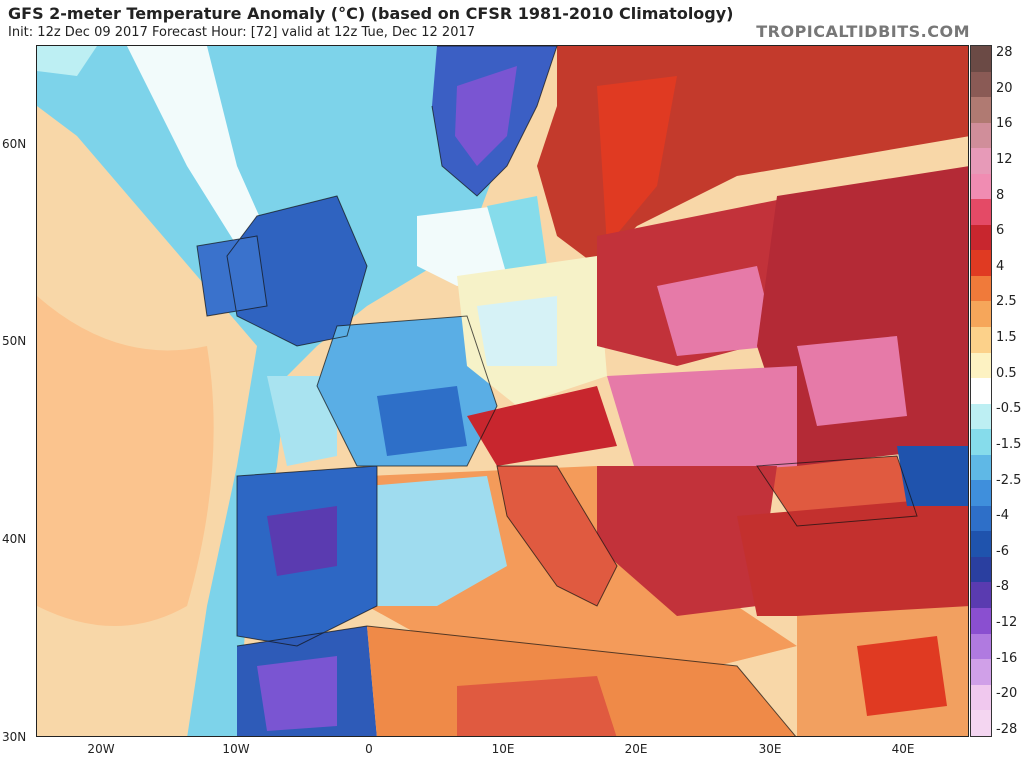 This screenshot has height=757, width=1024. What do you see at coordinates (236, 749) in the screenshot?
I see `lon-label-10w: 10W` at bounding box center [236, 749].